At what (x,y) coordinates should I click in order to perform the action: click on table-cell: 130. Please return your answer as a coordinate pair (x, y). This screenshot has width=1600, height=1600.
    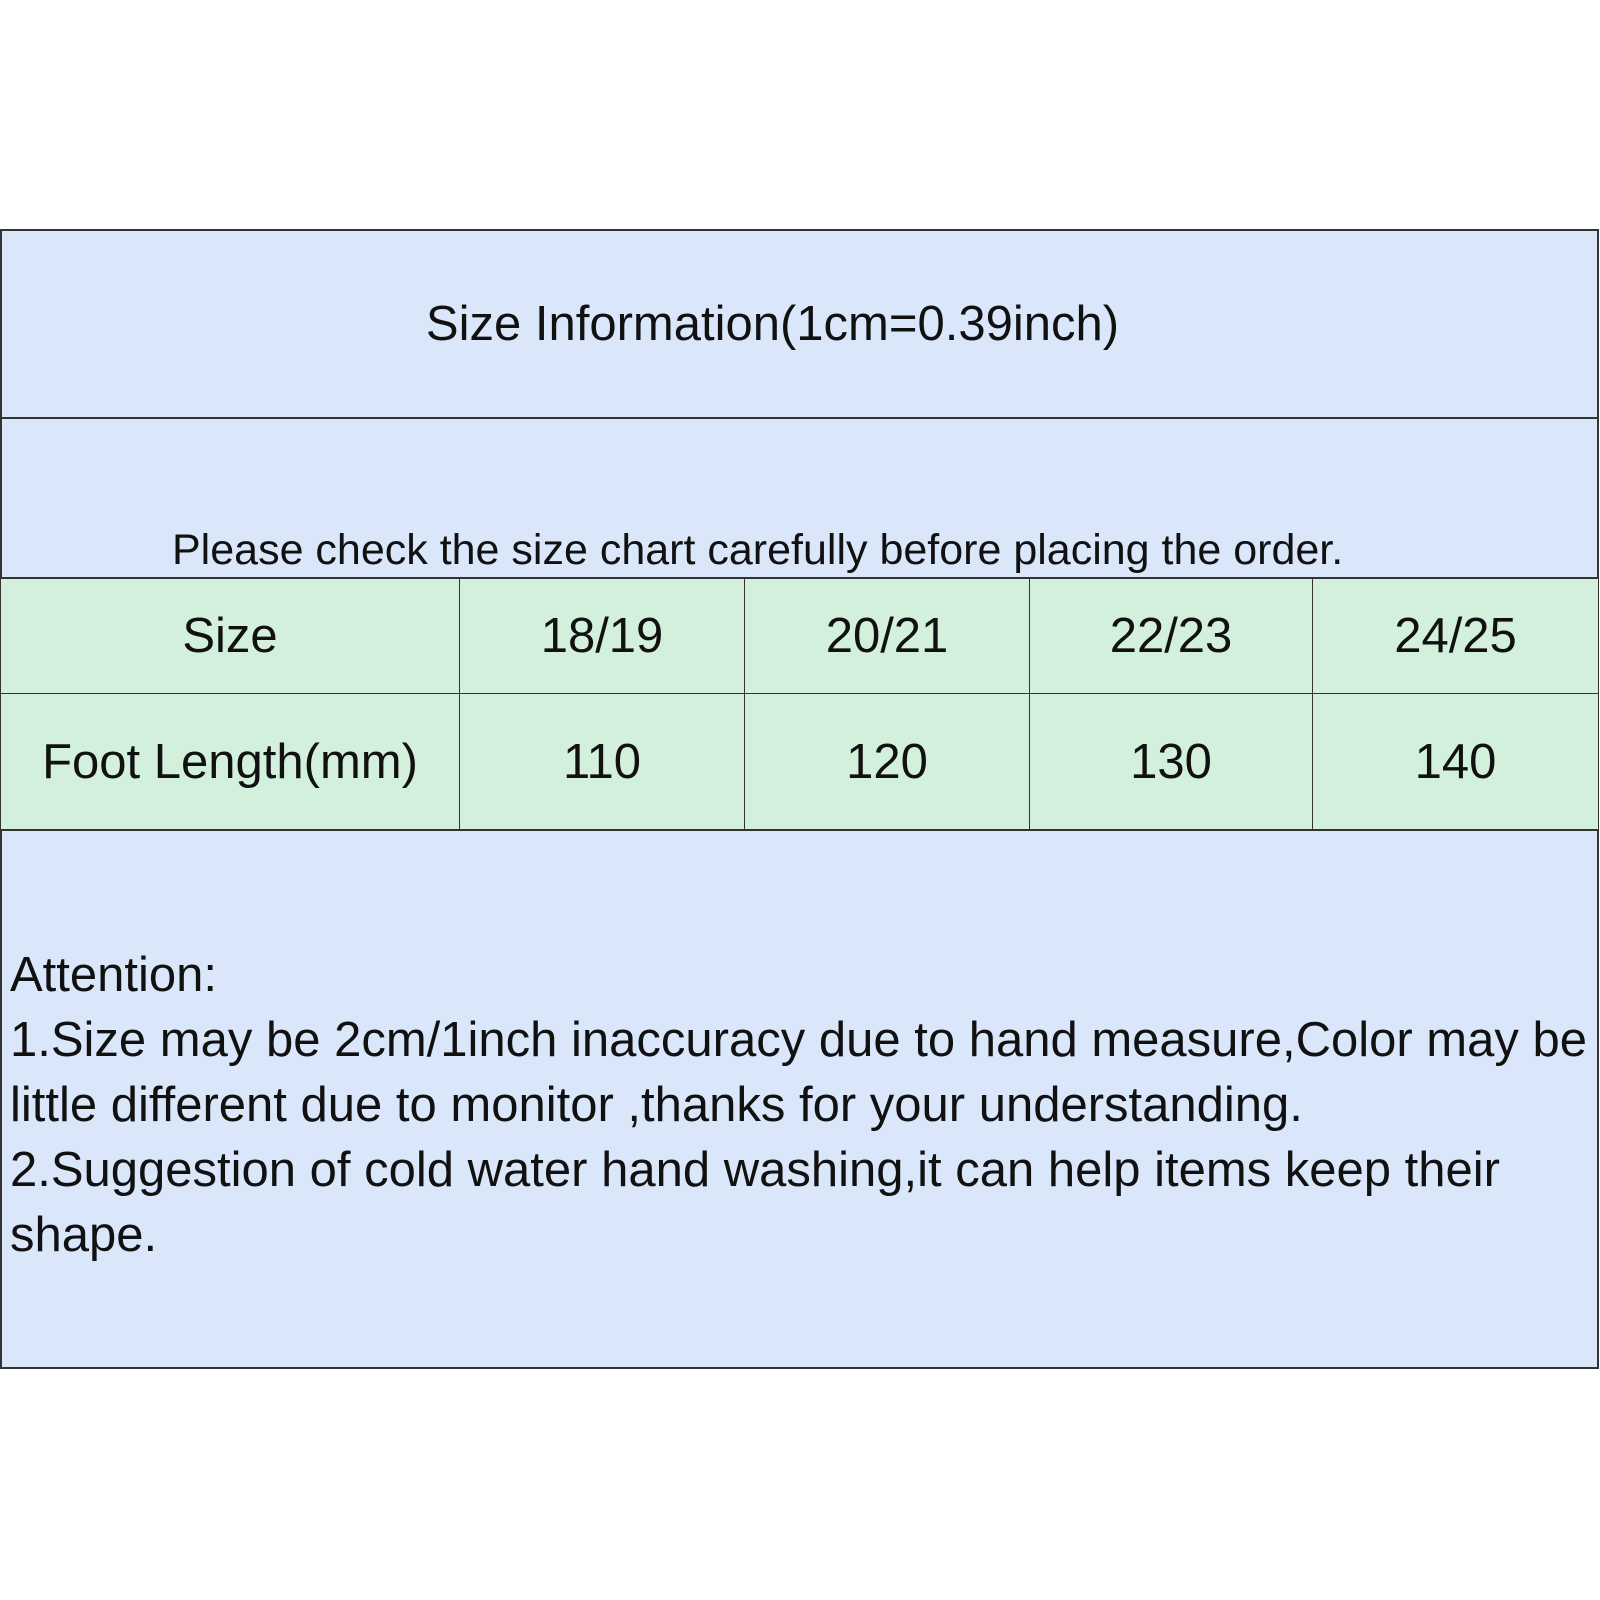
    Looking at the image, I should click on (1171, 762).